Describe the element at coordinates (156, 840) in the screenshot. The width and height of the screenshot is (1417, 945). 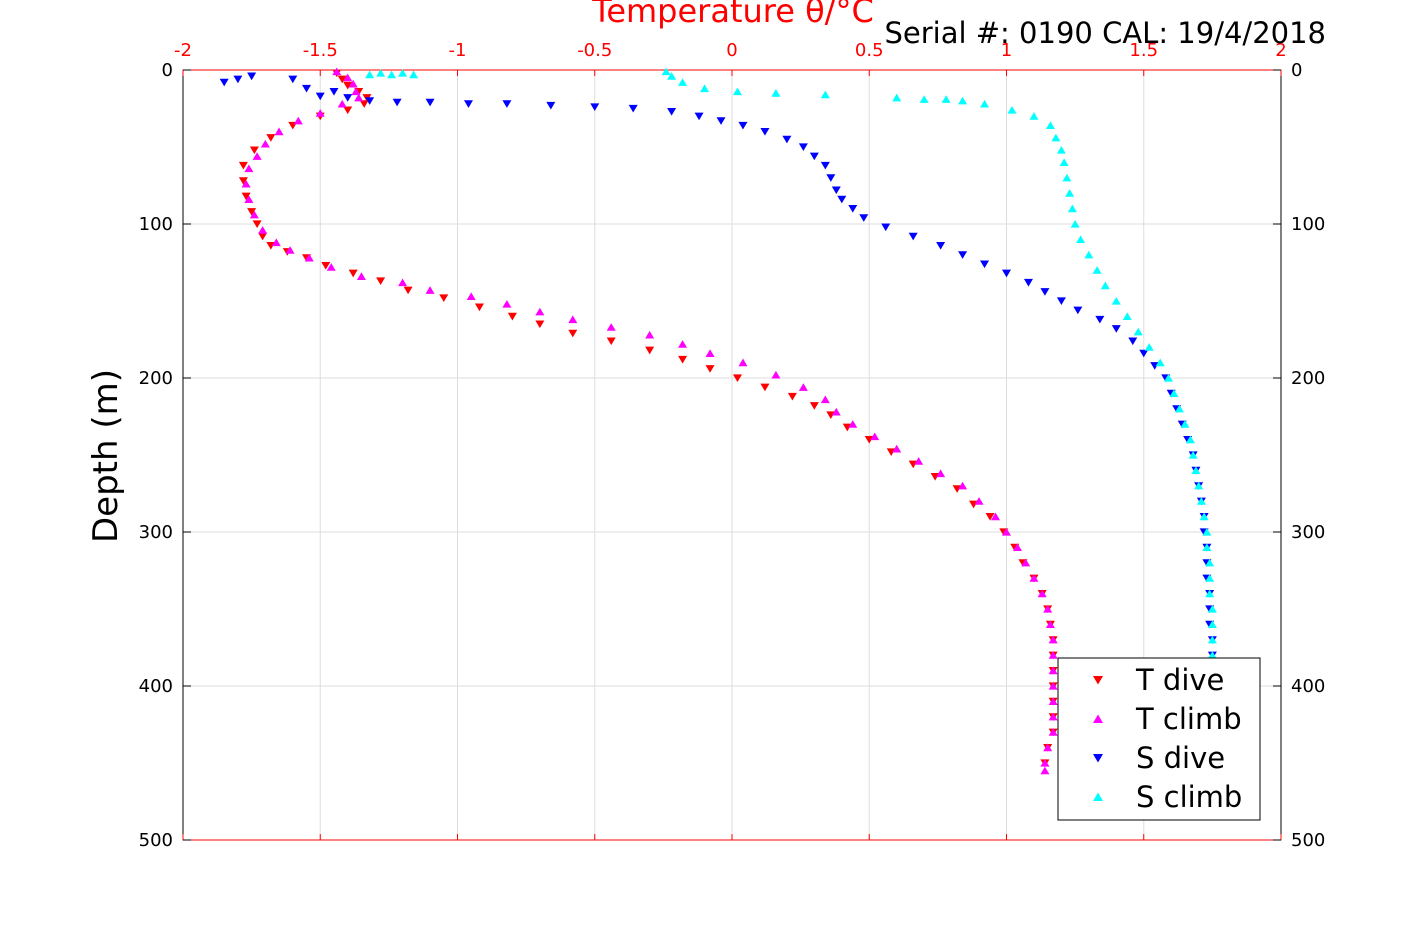
I see `y-tick-label-left: 500` at that location.